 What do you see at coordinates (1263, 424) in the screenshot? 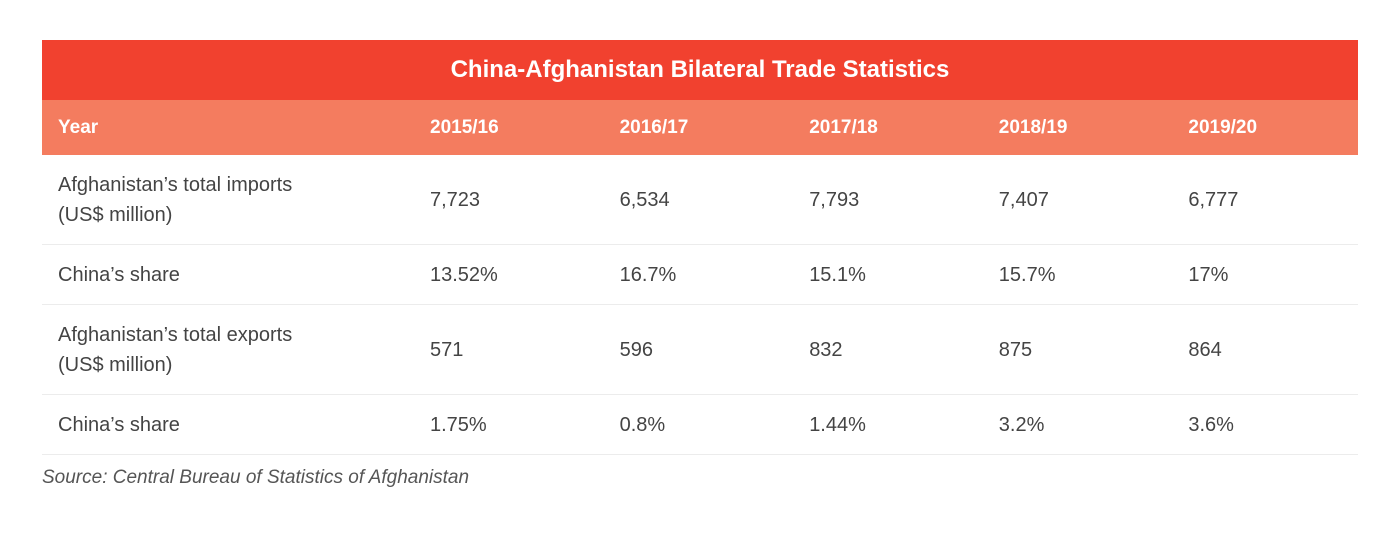
I see `data-cell: 3.6%` at bounding box center [1263, 424].